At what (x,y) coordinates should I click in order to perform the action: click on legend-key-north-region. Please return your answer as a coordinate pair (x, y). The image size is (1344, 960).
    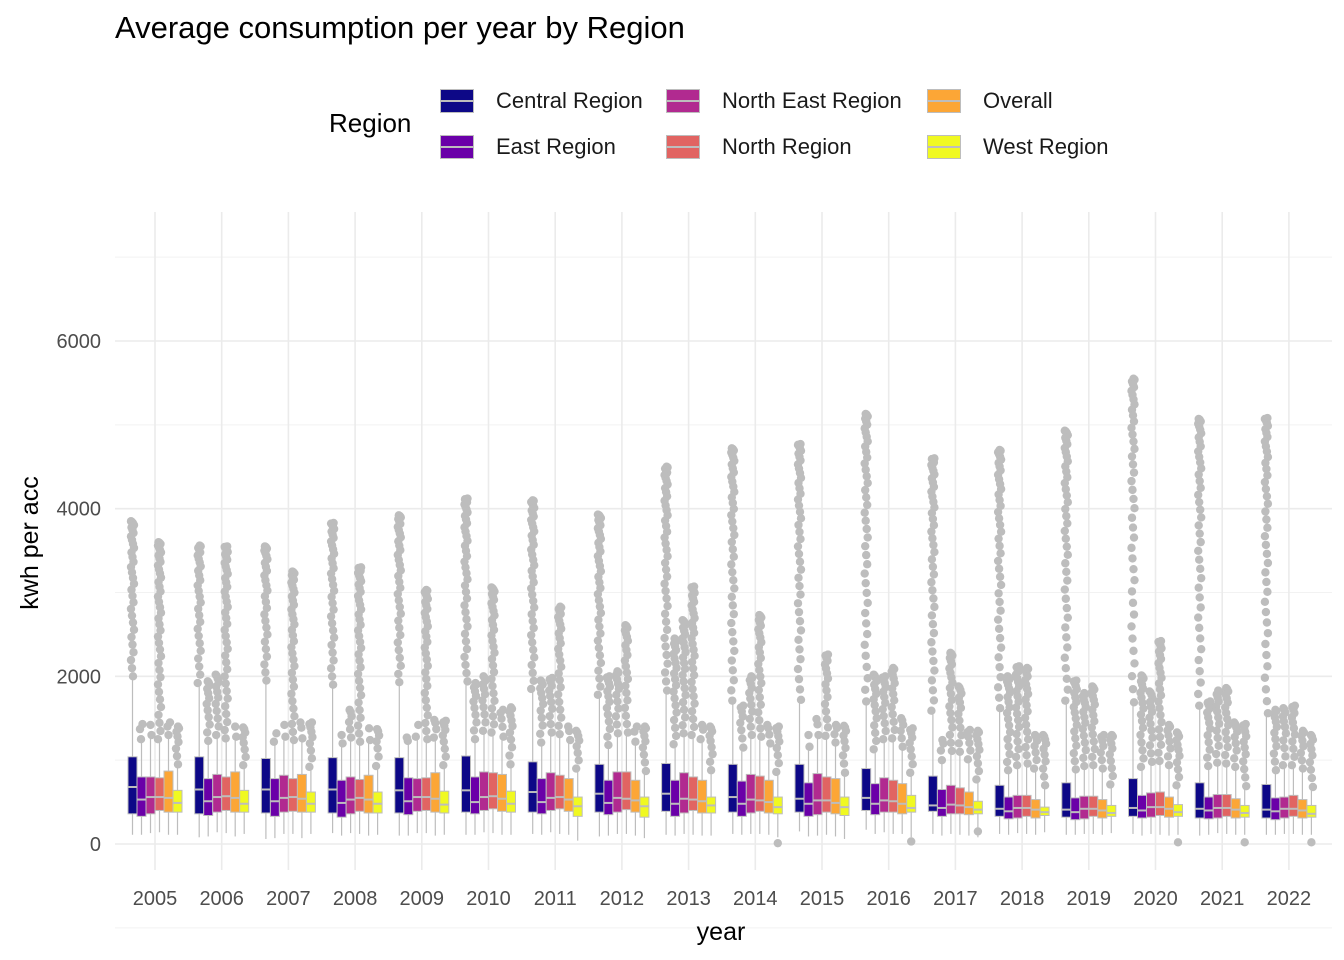
    Looking at the image, I should click on (683, 147).